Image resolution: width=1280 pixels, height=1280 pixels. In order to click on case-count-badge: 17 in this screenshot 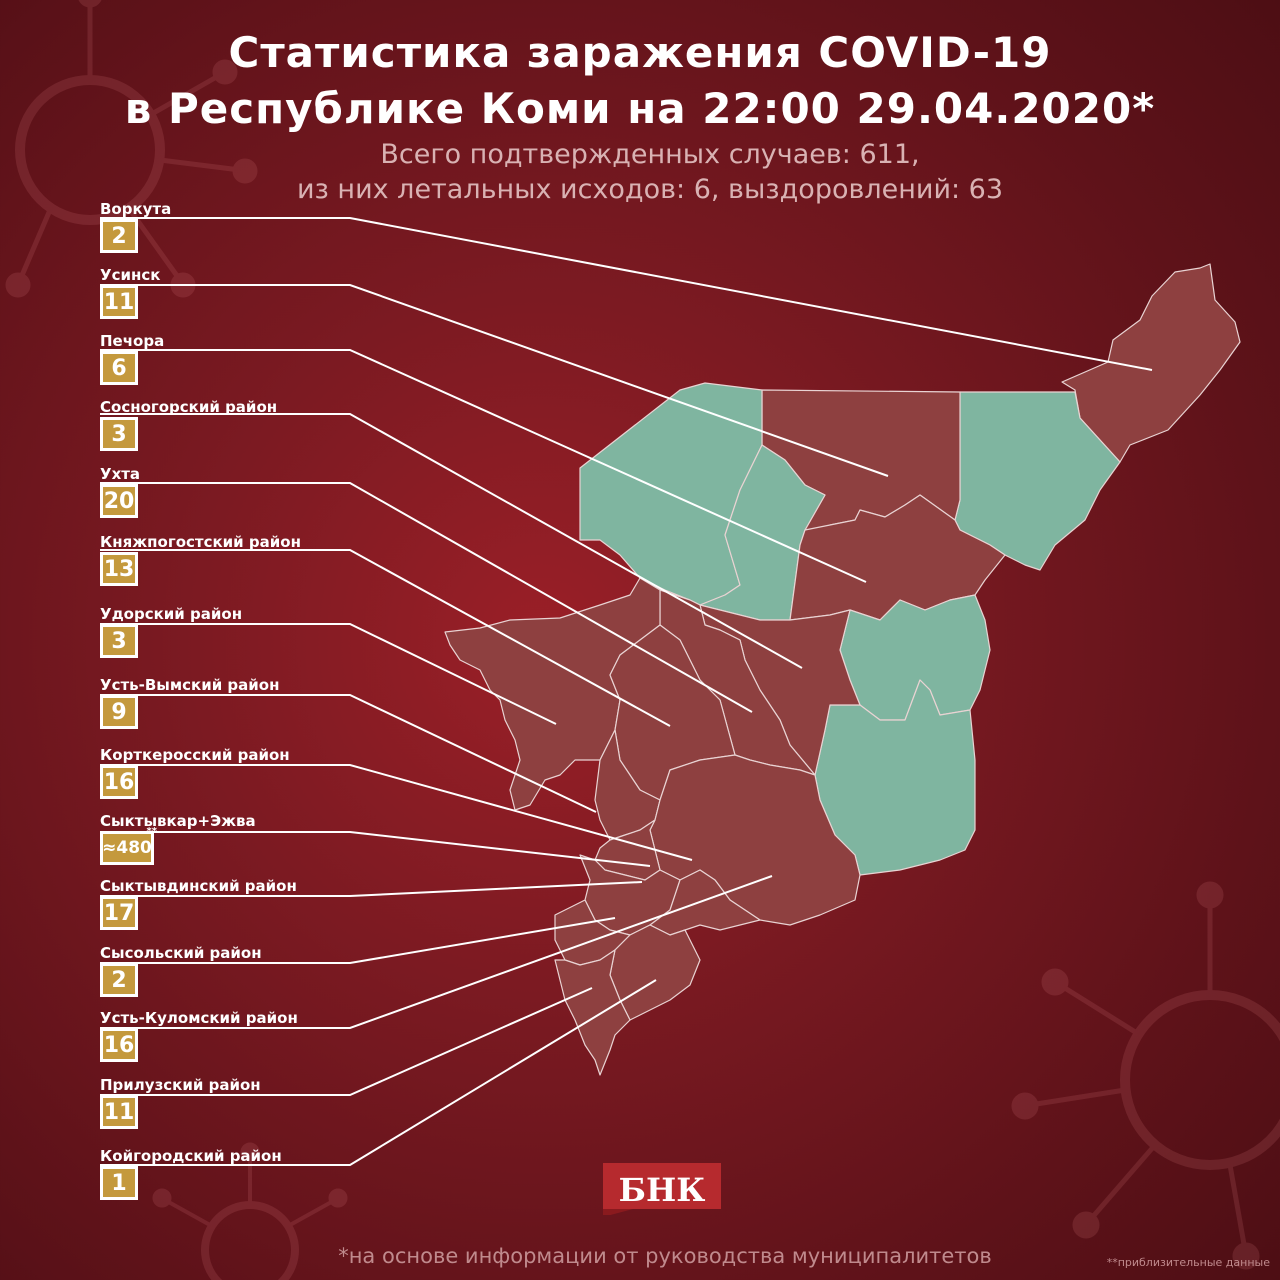, I will do `click(119, 913)`.